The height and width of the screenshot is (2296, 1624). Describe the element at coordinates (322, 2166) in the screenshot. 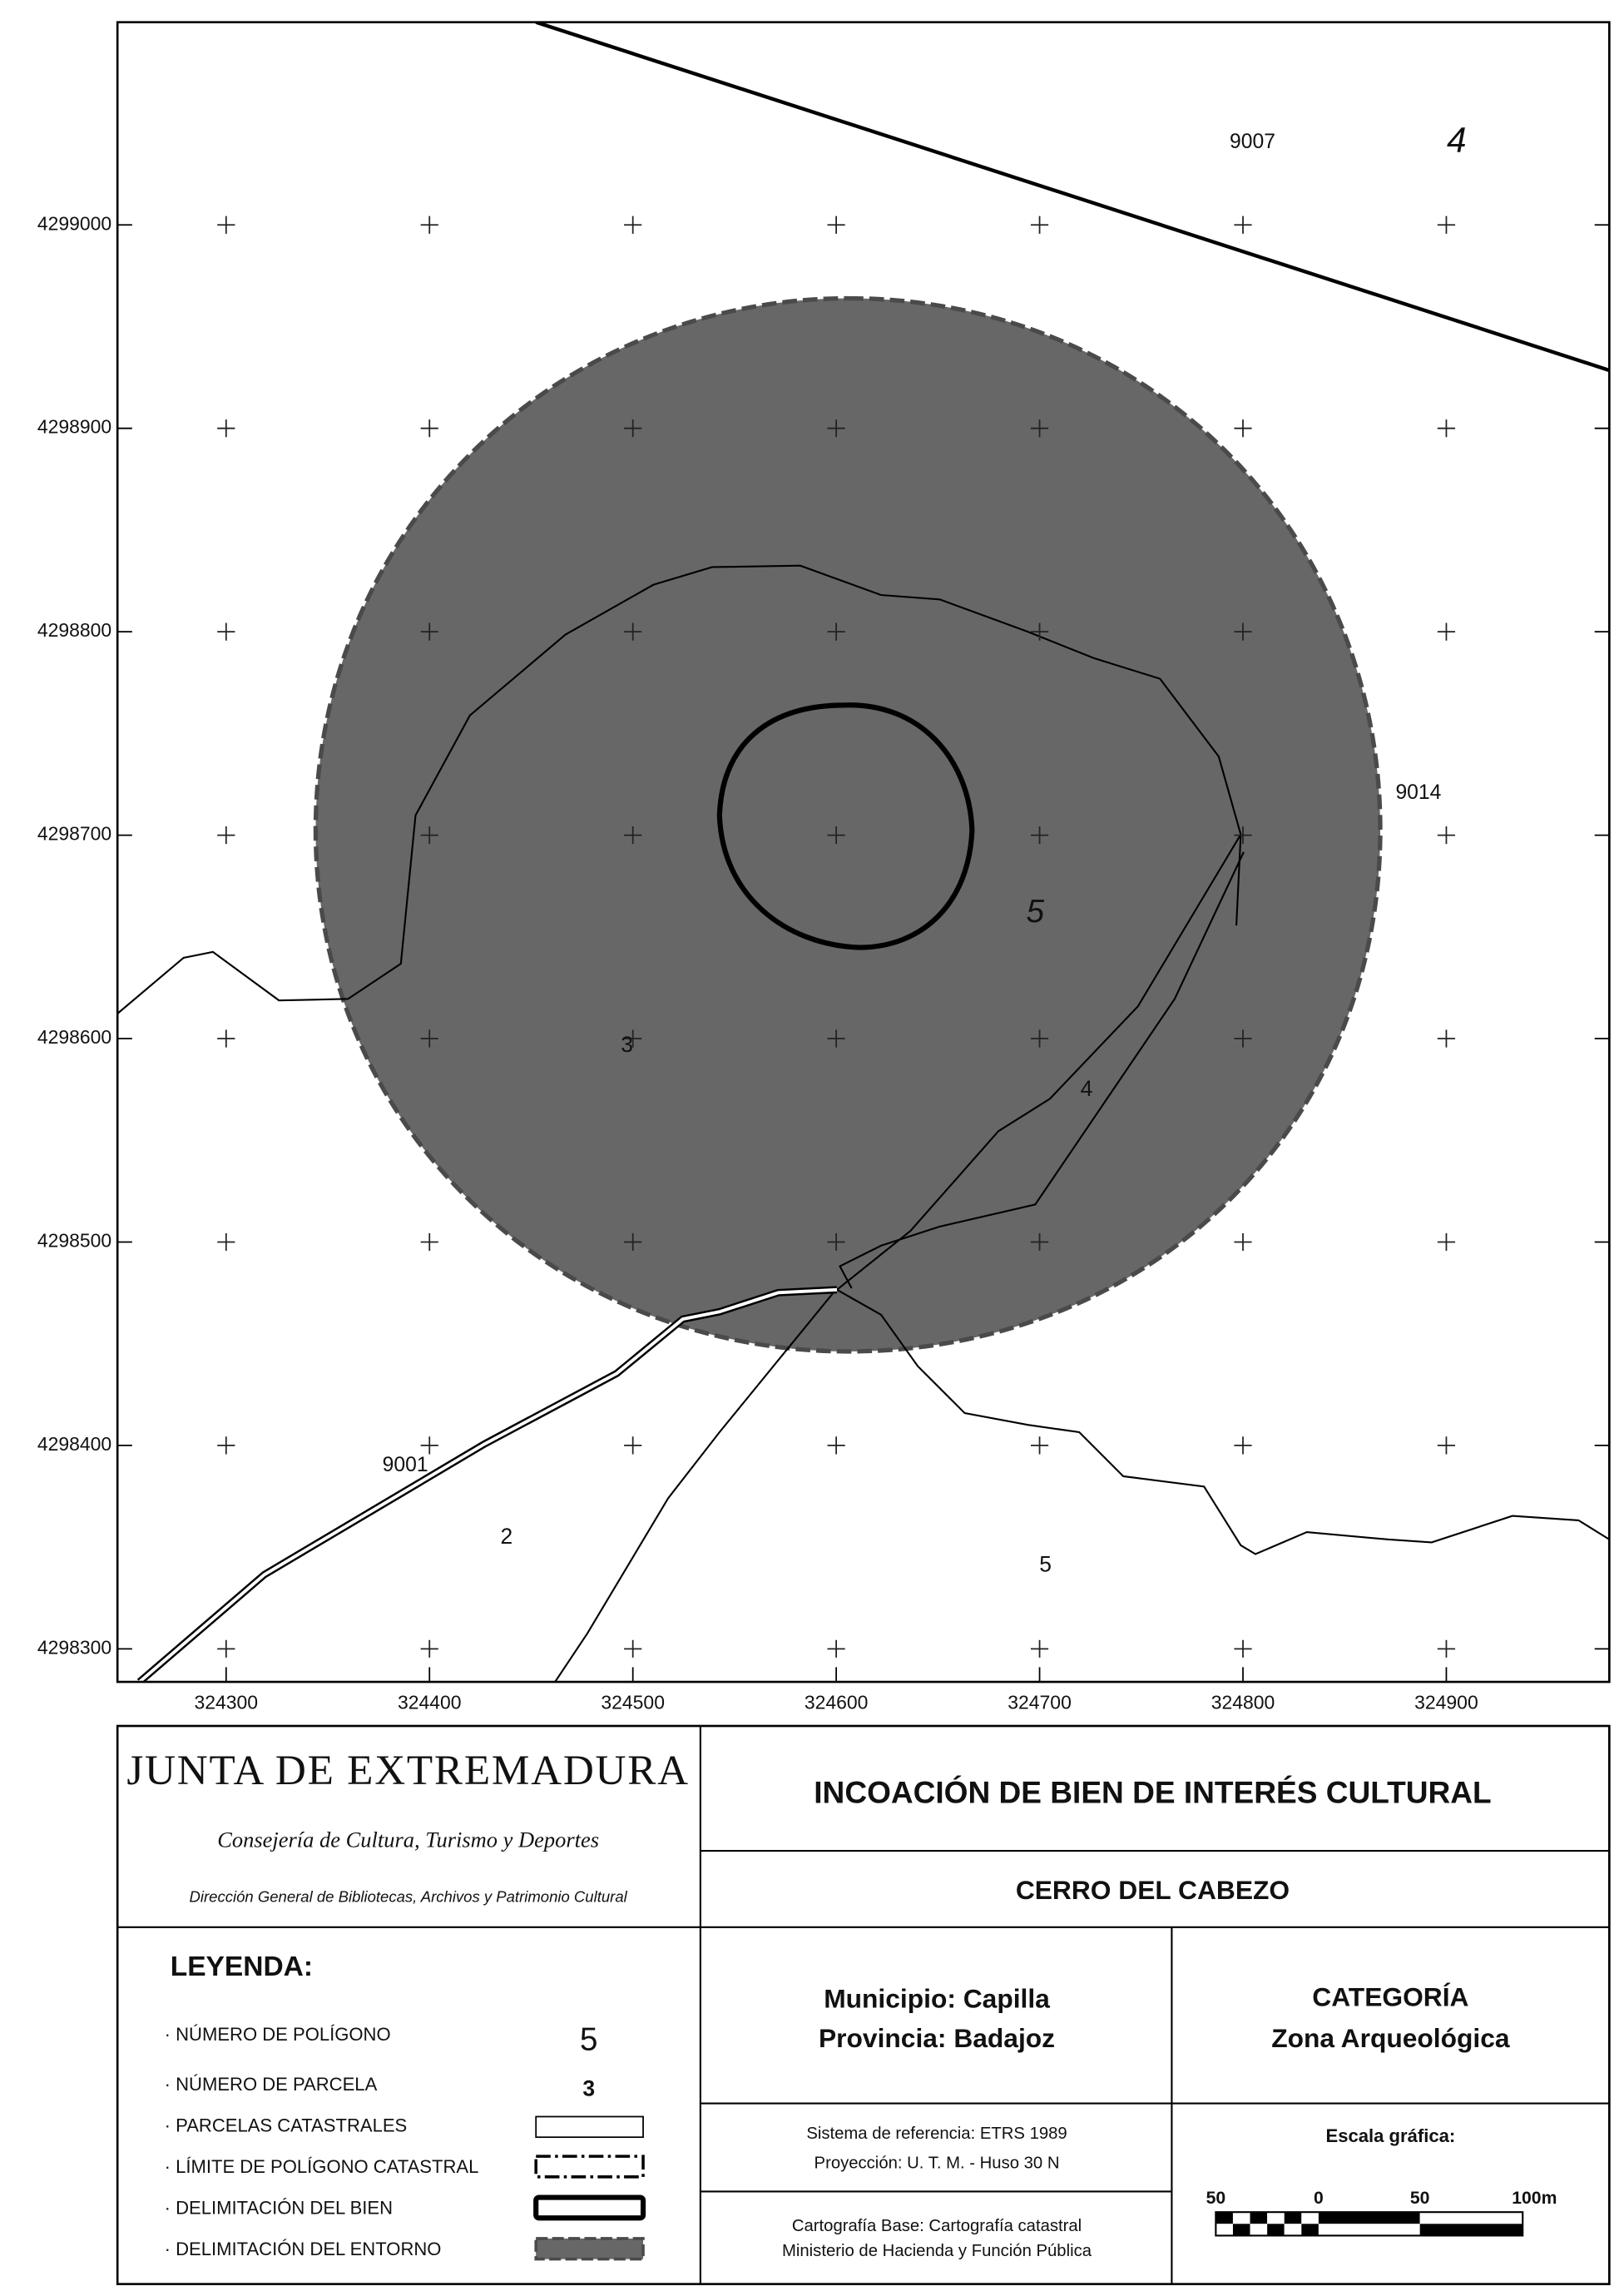

I see `legend-item: · LÍMITE DE POLÍGONO CATASTRAL` at that location.